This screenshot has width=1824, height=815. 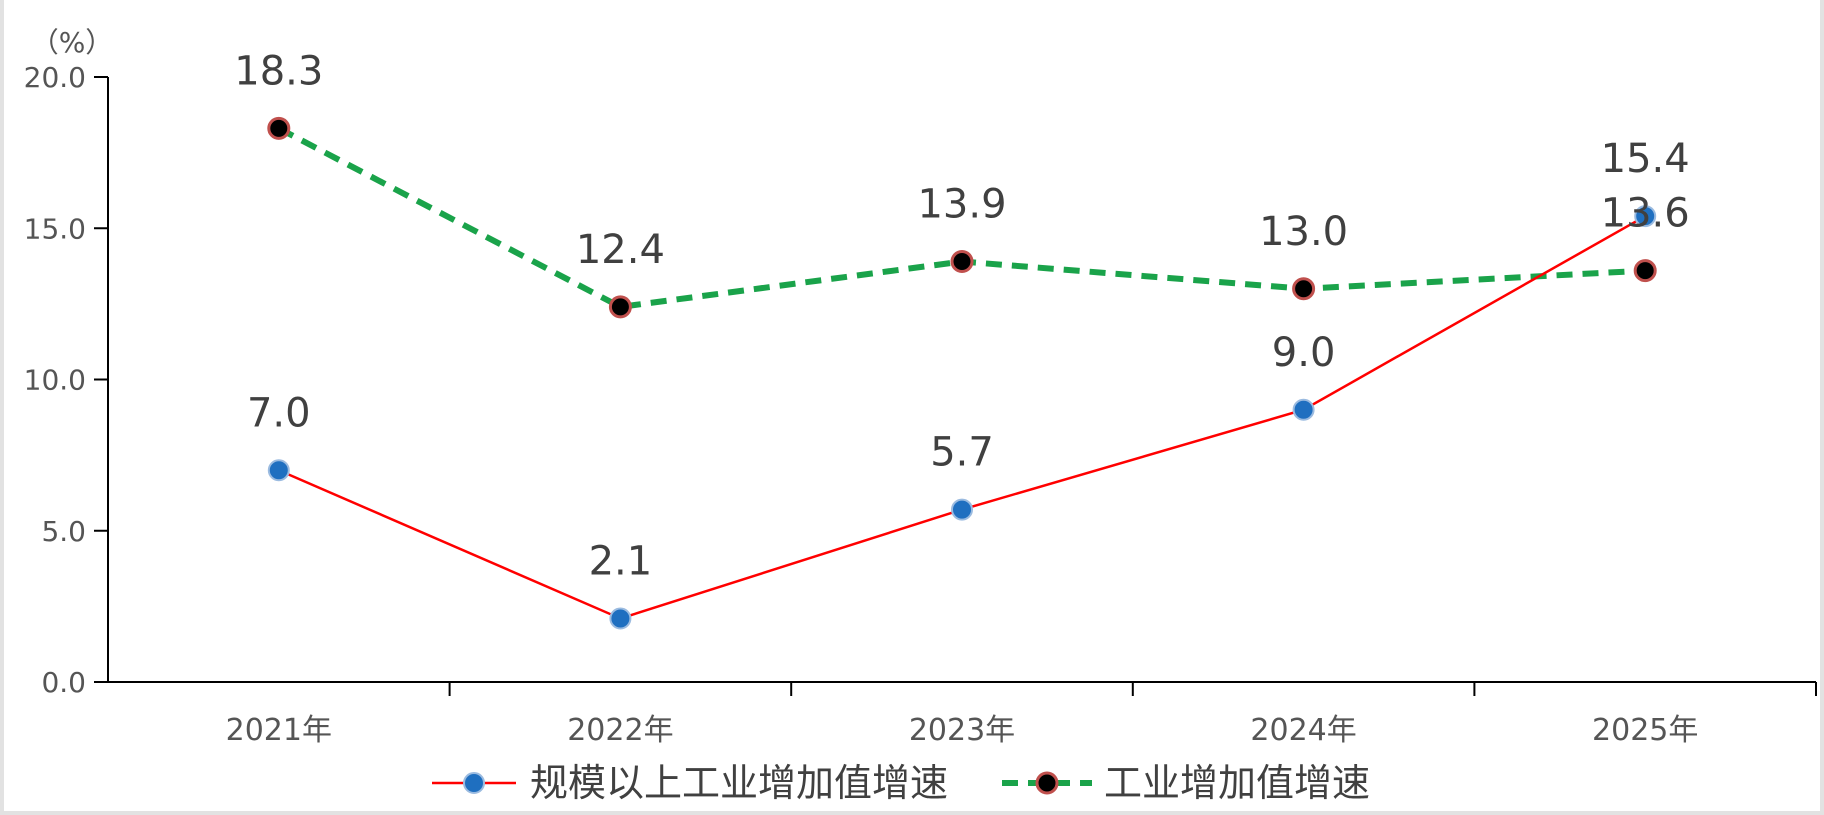 I want to click on series-1-data-label: 9.0, so click(x=1304, y=353).